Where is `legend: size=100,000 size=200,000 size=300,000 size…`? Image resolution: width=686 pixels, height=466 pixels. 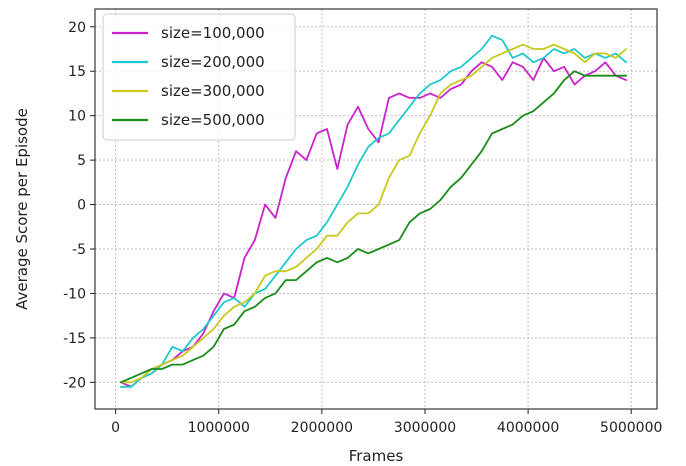
legend: size=100,000 size=200,000 size=300,000 size… is located at coordinates (199, 77).